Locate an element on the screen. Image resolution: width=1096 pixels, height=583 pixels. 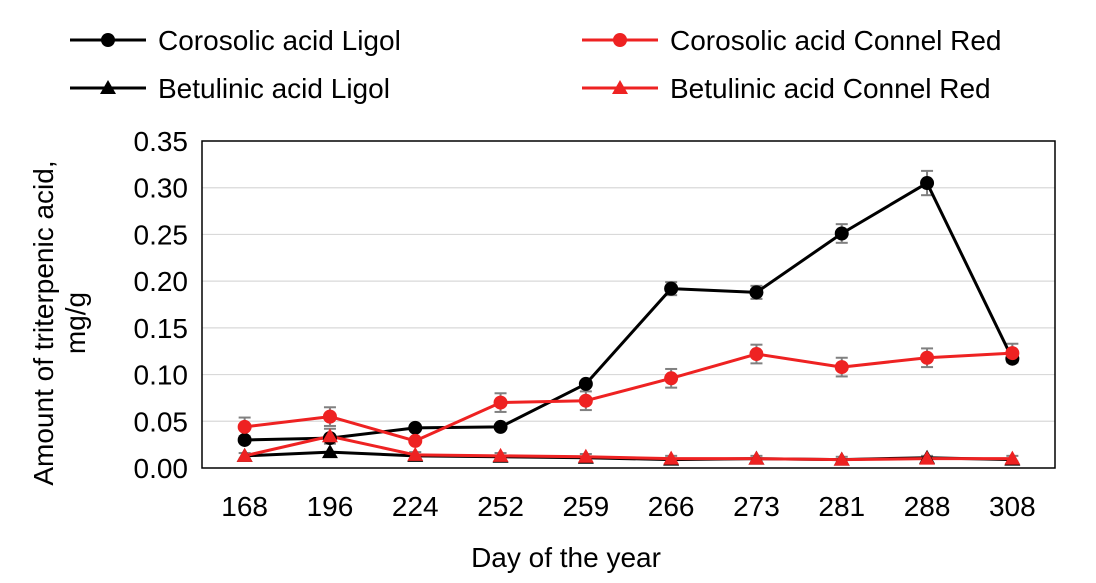
y-tick-label: 0.05 is located at coordinates (161, 421).